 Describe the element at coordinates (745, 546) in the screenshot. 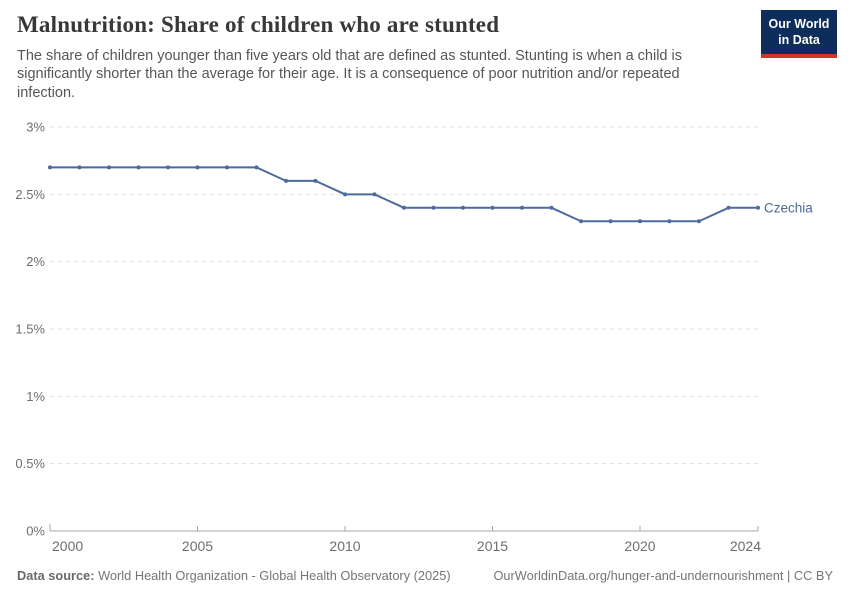

I see `x-tick-label: 2024` at that location.